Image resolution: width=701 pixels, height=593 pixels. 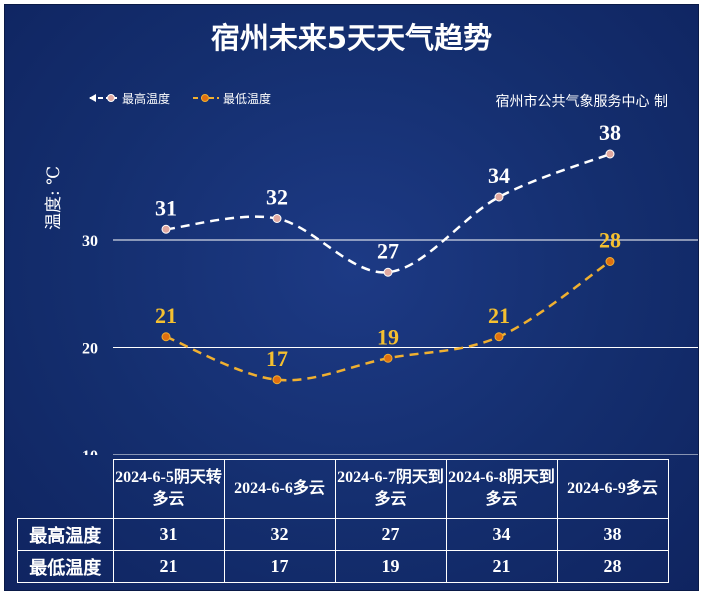 What do you see at coordinates (501, 489) in the screenshot?
I see `table-header-cell: 2024-6-8阴天到多云` at bounding box center [501, 489].